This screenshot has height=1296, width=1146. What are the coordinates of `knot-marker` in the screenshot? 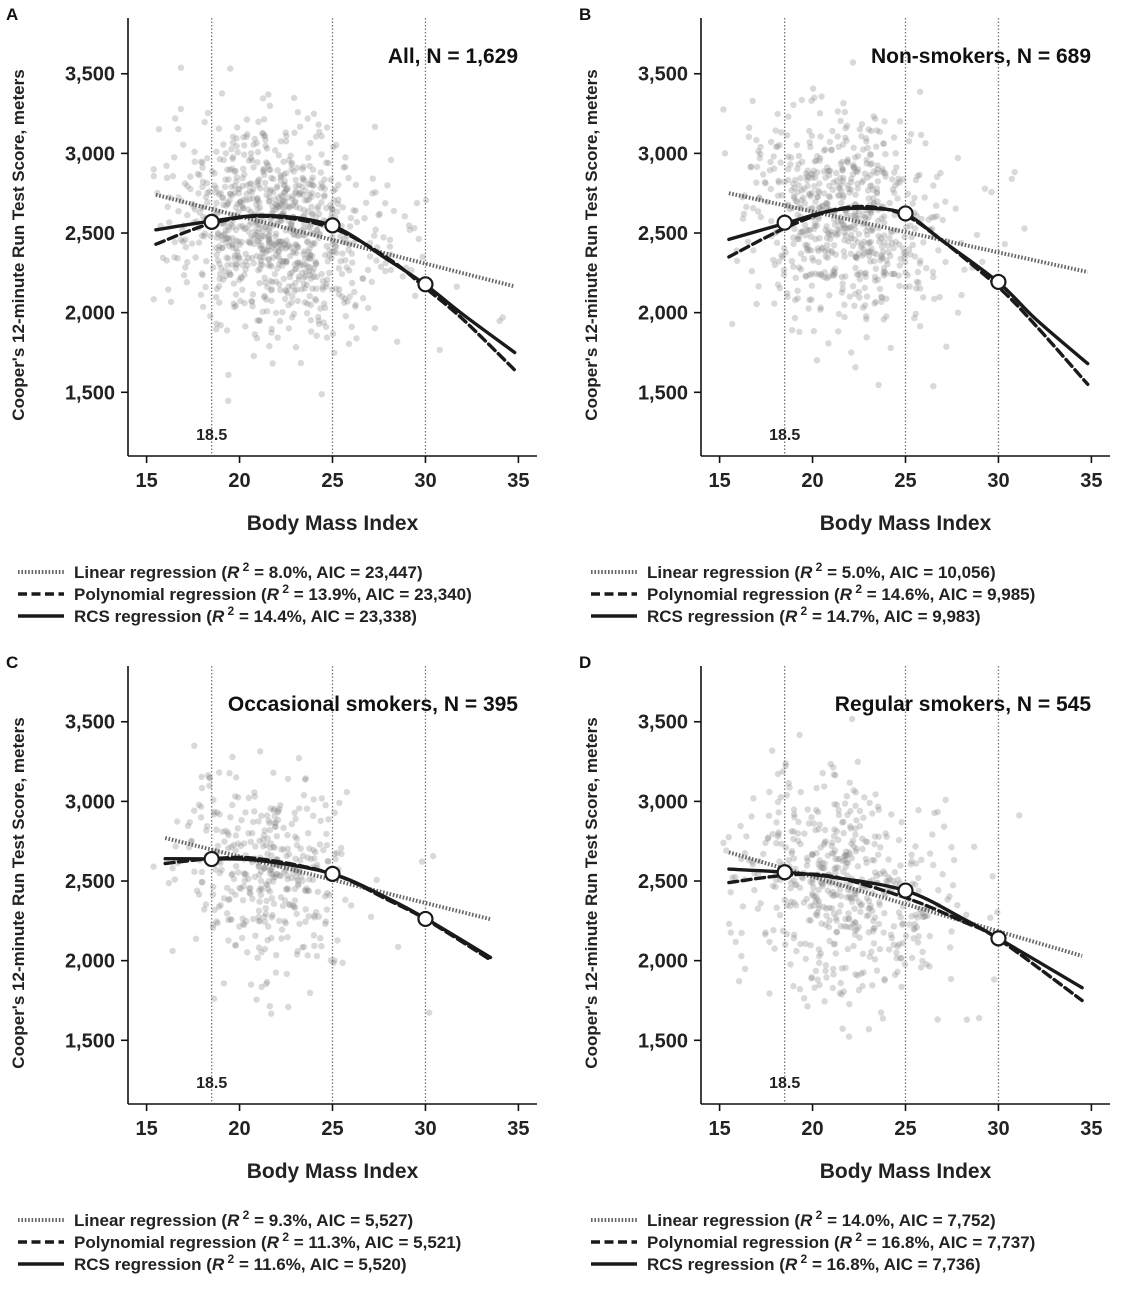 It's located at (998, 938).